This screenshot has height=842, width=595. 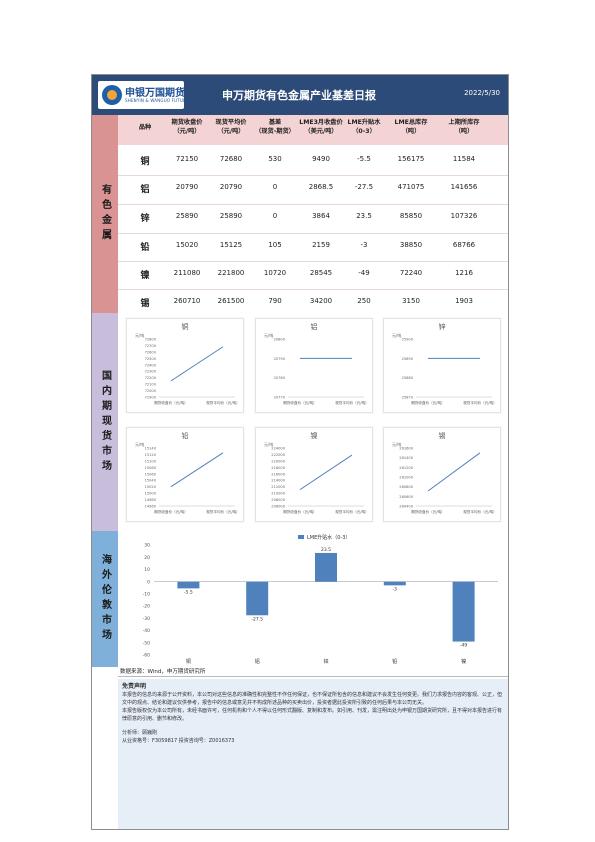 What do you see at coordinates (406, 478) in the screenshot?
I see `mini-chart-tick-label: 261000` at bounding box center [406, 478].